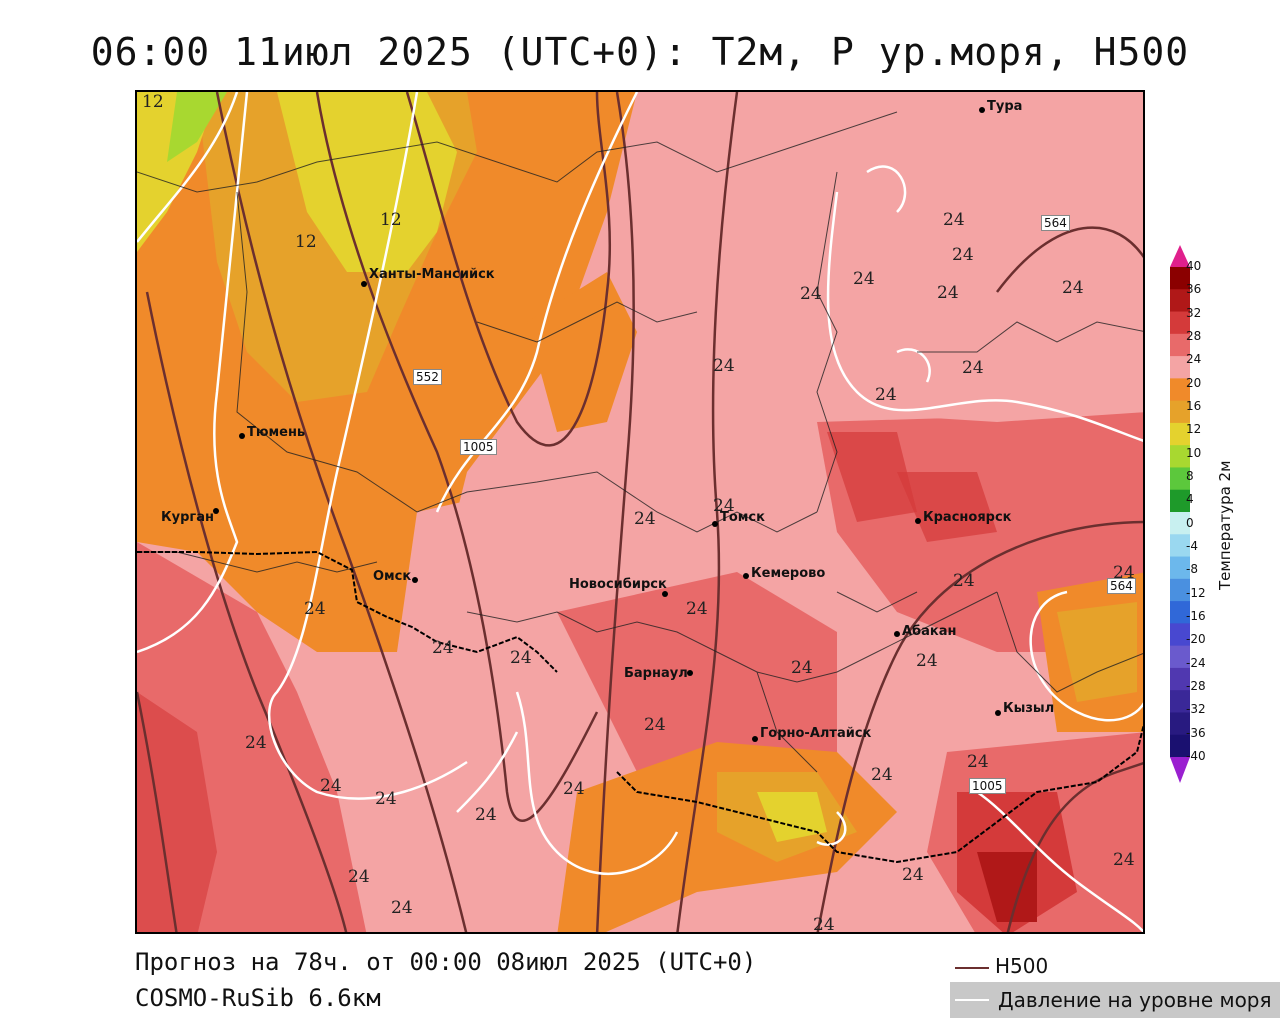  I want to click on city-label: Кемерово, so click(788, 573).